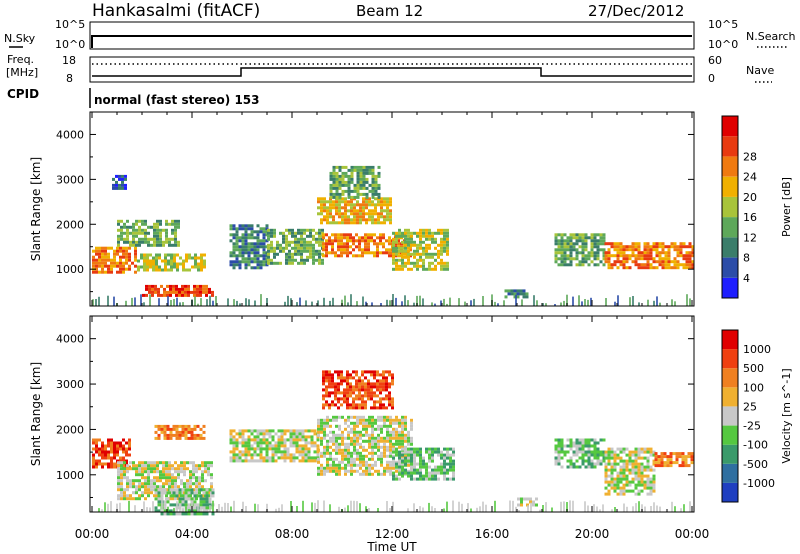 This screenshot has height=554, width=800. I want to click on freq-tick-bottom: 8, so click(69, 78).